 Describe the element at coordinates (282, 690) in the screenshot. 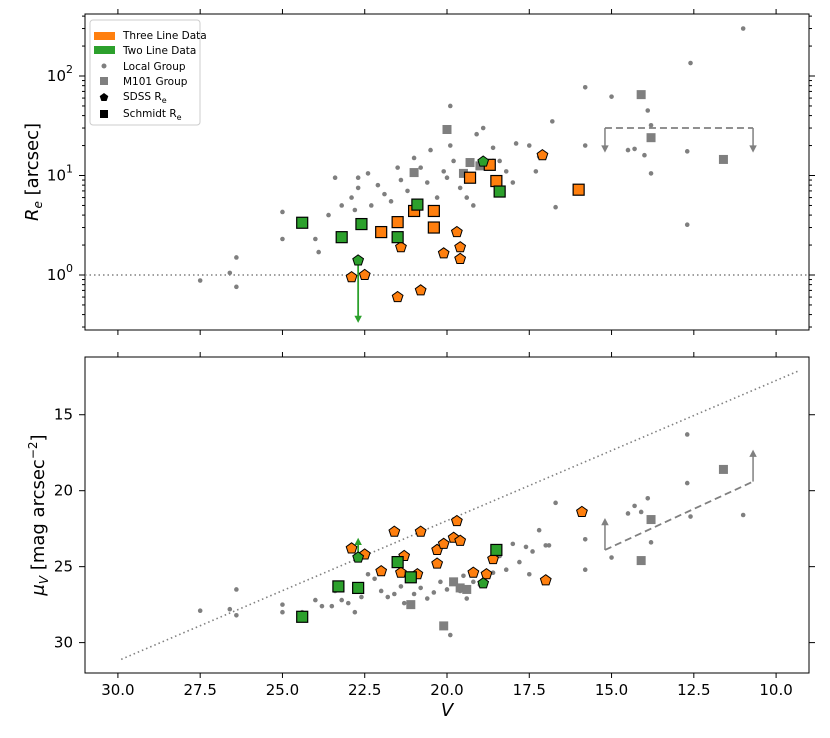

I see `x-tick-label: 25.0` at that location.